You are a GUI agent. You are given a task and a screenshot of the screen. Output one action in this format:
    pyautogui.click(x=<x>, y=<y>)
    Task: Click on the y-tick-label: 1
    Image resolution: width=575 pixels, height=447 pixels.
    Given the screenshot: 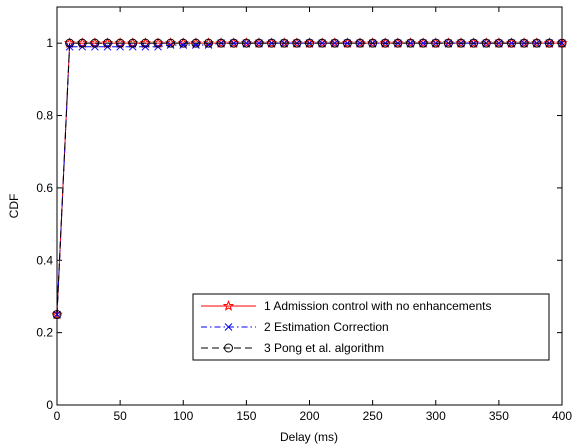 What is the action you would take?
    pyautogui.click(x=49, y=43)
    